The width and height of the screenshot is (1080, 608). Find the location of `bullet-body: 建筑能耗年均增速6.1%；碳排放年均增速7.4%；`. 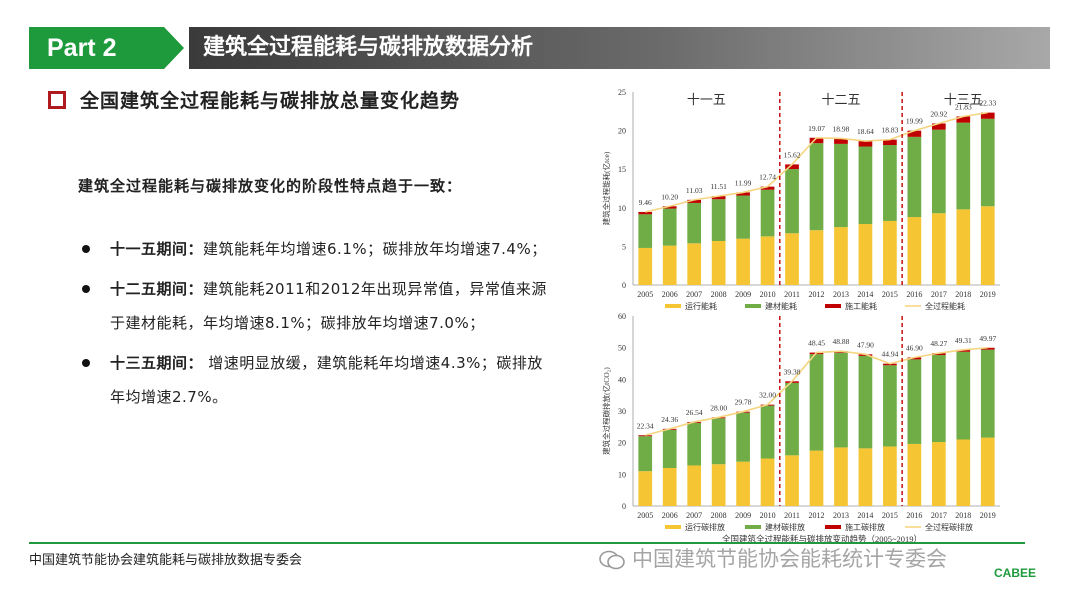

bullet-body: 建筑能耗年均增速6.1%；碳排放年均增速7.4%； is located at coordinates (375, 249).